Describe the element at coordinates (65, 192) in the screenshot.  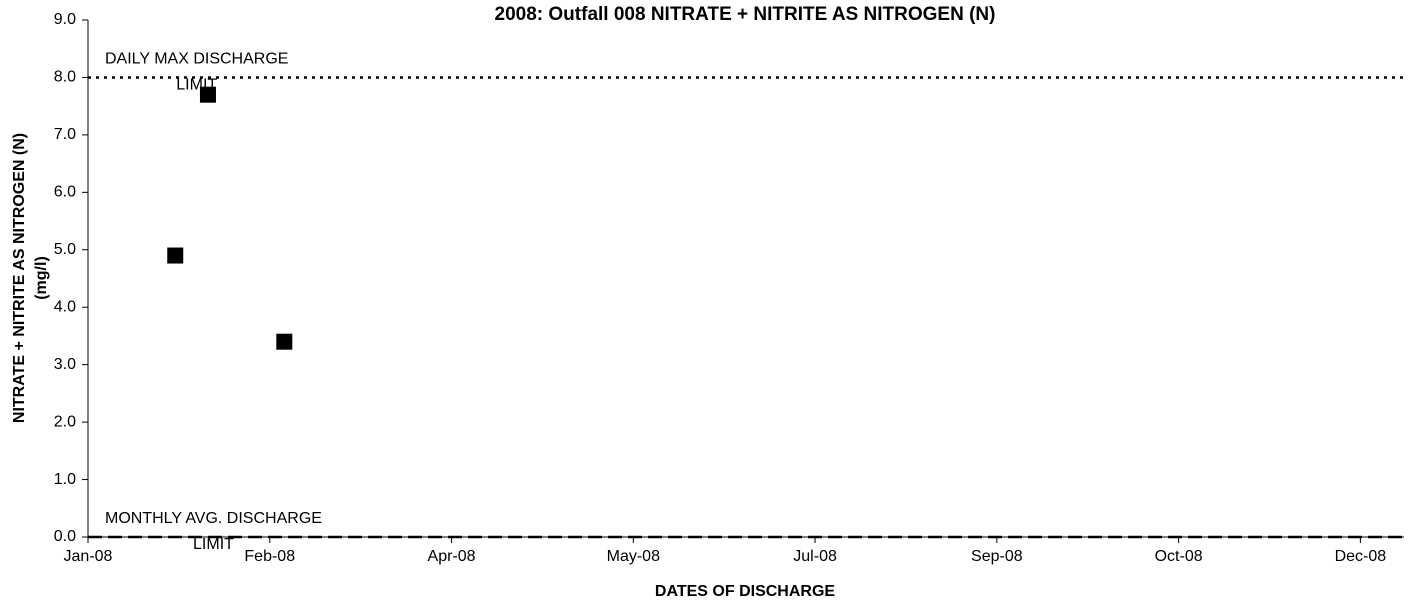
I see `y-tick-label: 6.0` at that location.